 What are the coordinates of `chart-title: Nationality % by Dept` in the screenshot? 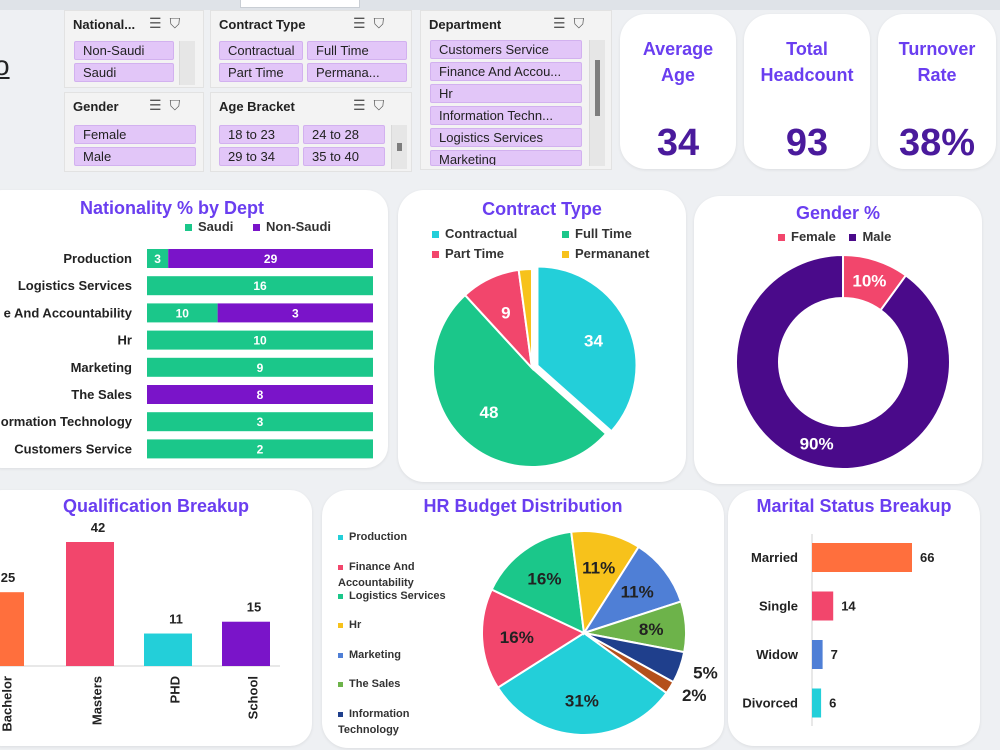 It's located at (172, 208).